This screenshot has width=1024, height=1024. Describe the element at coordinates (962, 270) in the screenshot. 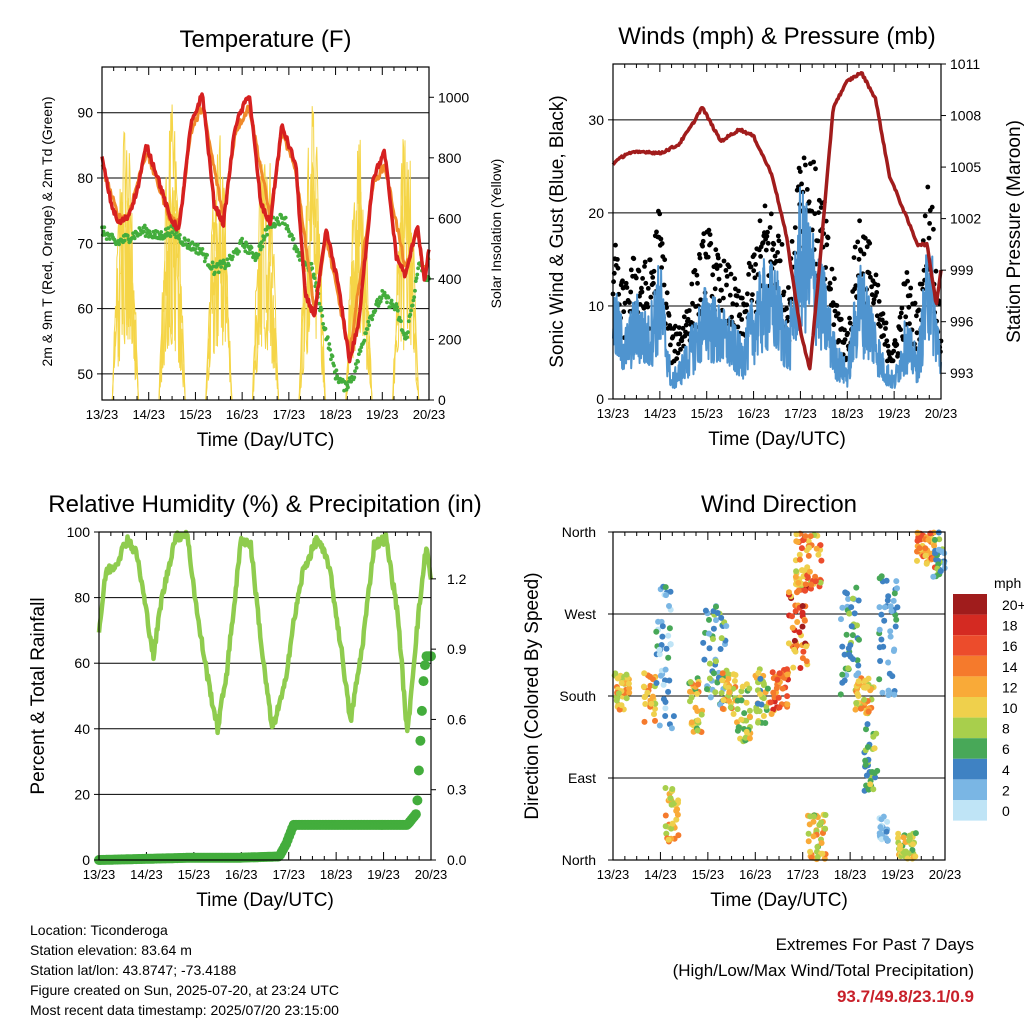

I see `wind-y2-tick-label: 999` at that location.